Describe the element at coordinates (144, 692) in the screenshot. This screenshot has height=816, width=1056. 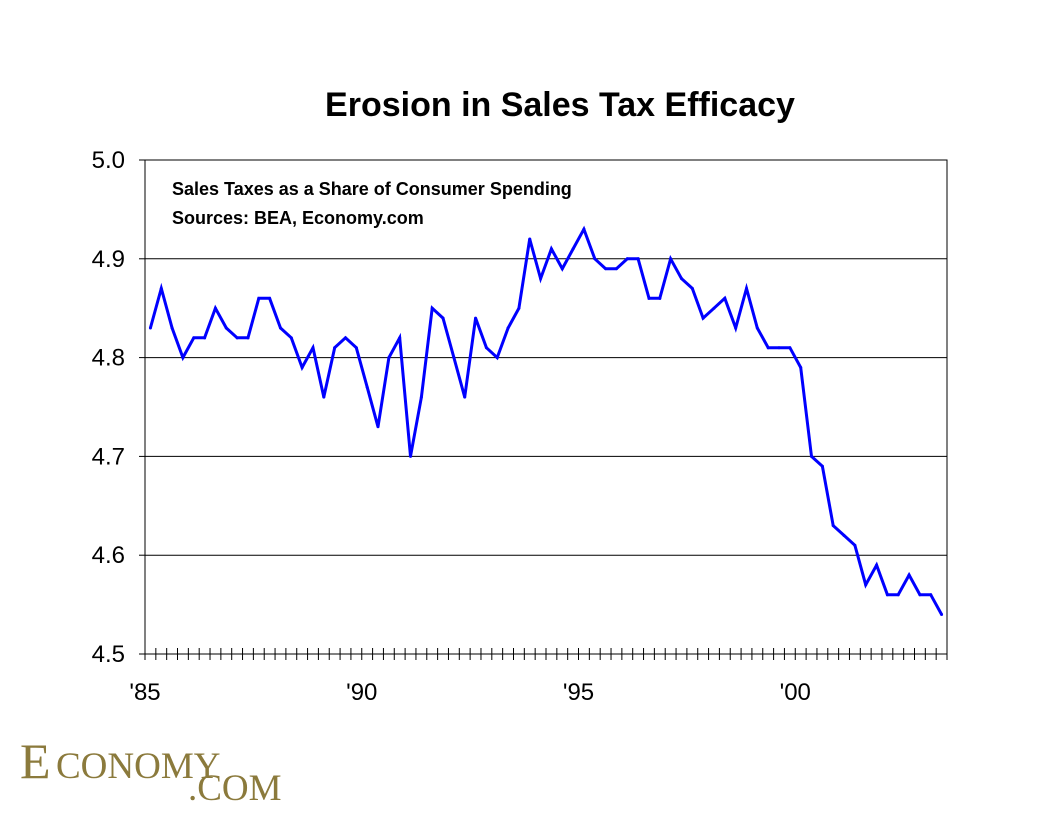
I see `x-tick-label: '85` at that location.